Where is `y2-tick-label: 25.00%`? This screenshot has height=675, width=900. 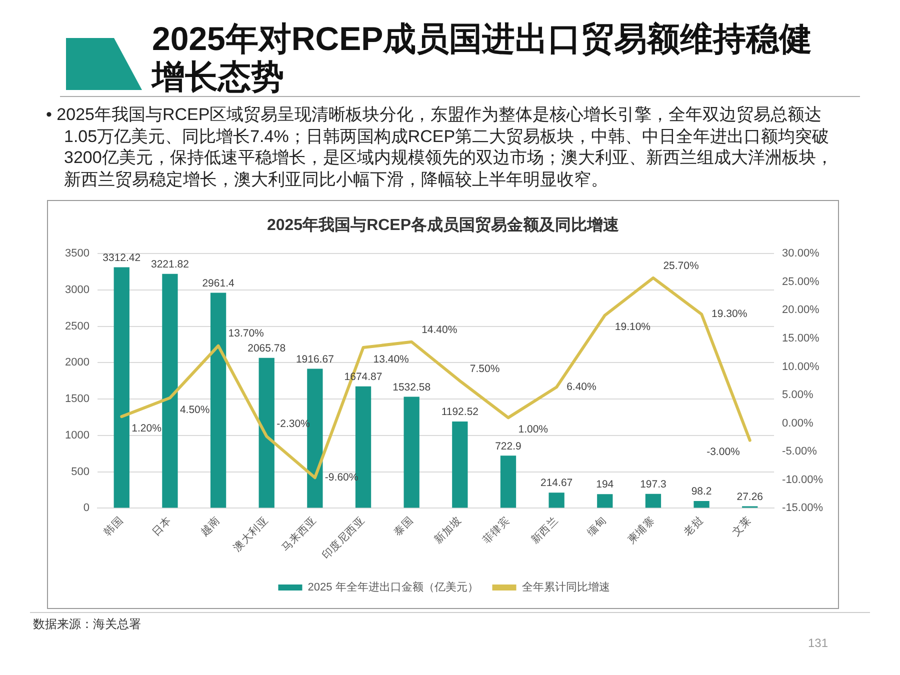
y2-tick-label: 25.00% is located at coordinates (801, 282).